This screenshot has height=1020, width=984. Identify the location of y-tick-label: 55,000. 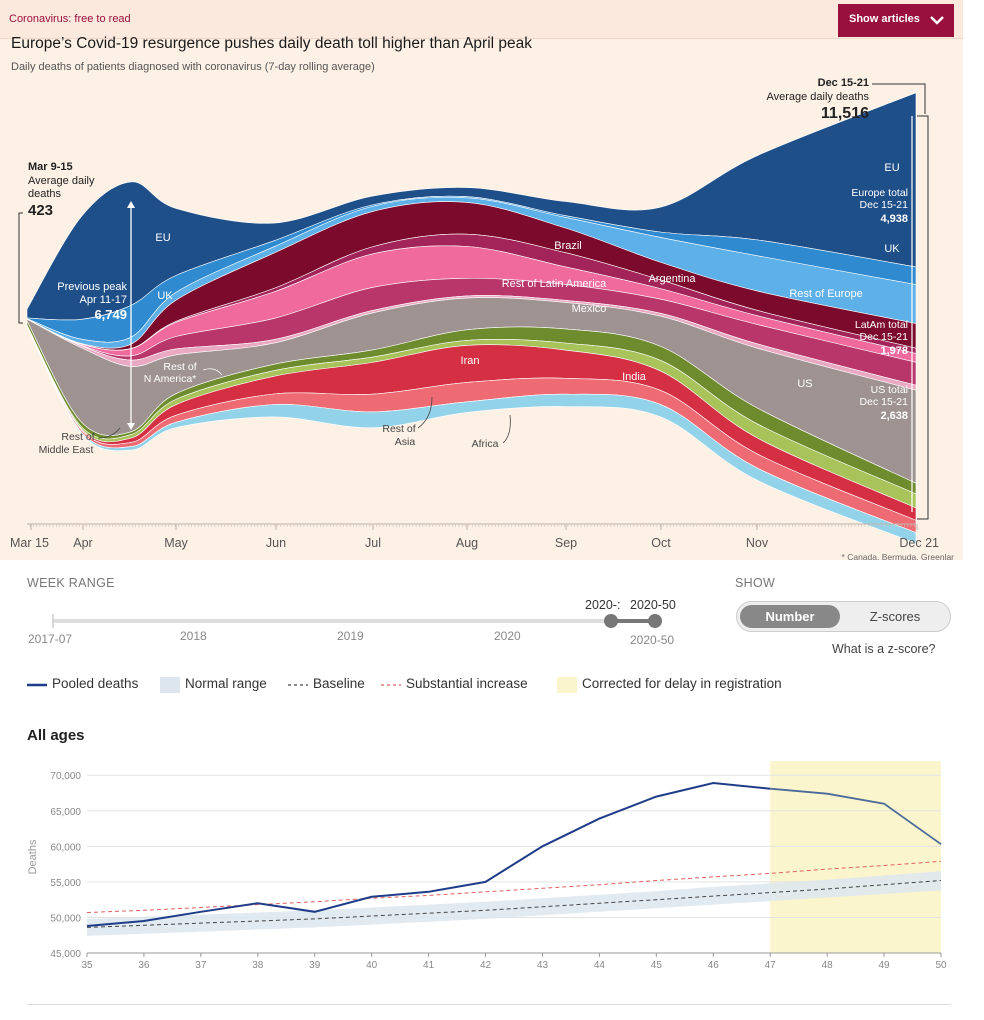
(65, 883).